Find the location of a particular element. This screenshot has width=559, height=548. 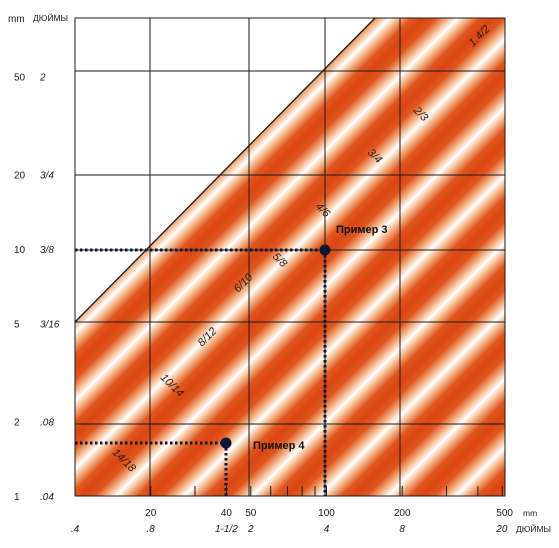

example-4: Пример 4 is located at coordinates (190, 466).